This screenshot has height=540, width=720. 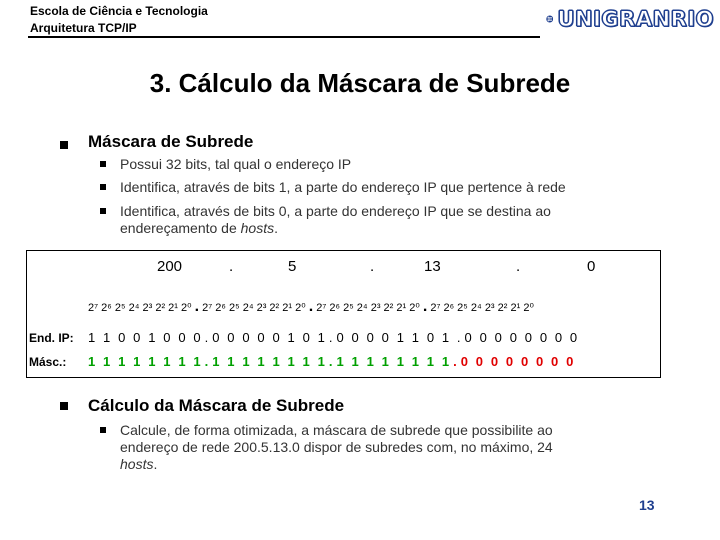 What do you see at coordinates (310, 337) in the screenshot?
I see `end-ip-bits-3: 0 1` at bounding box center [310, 337].